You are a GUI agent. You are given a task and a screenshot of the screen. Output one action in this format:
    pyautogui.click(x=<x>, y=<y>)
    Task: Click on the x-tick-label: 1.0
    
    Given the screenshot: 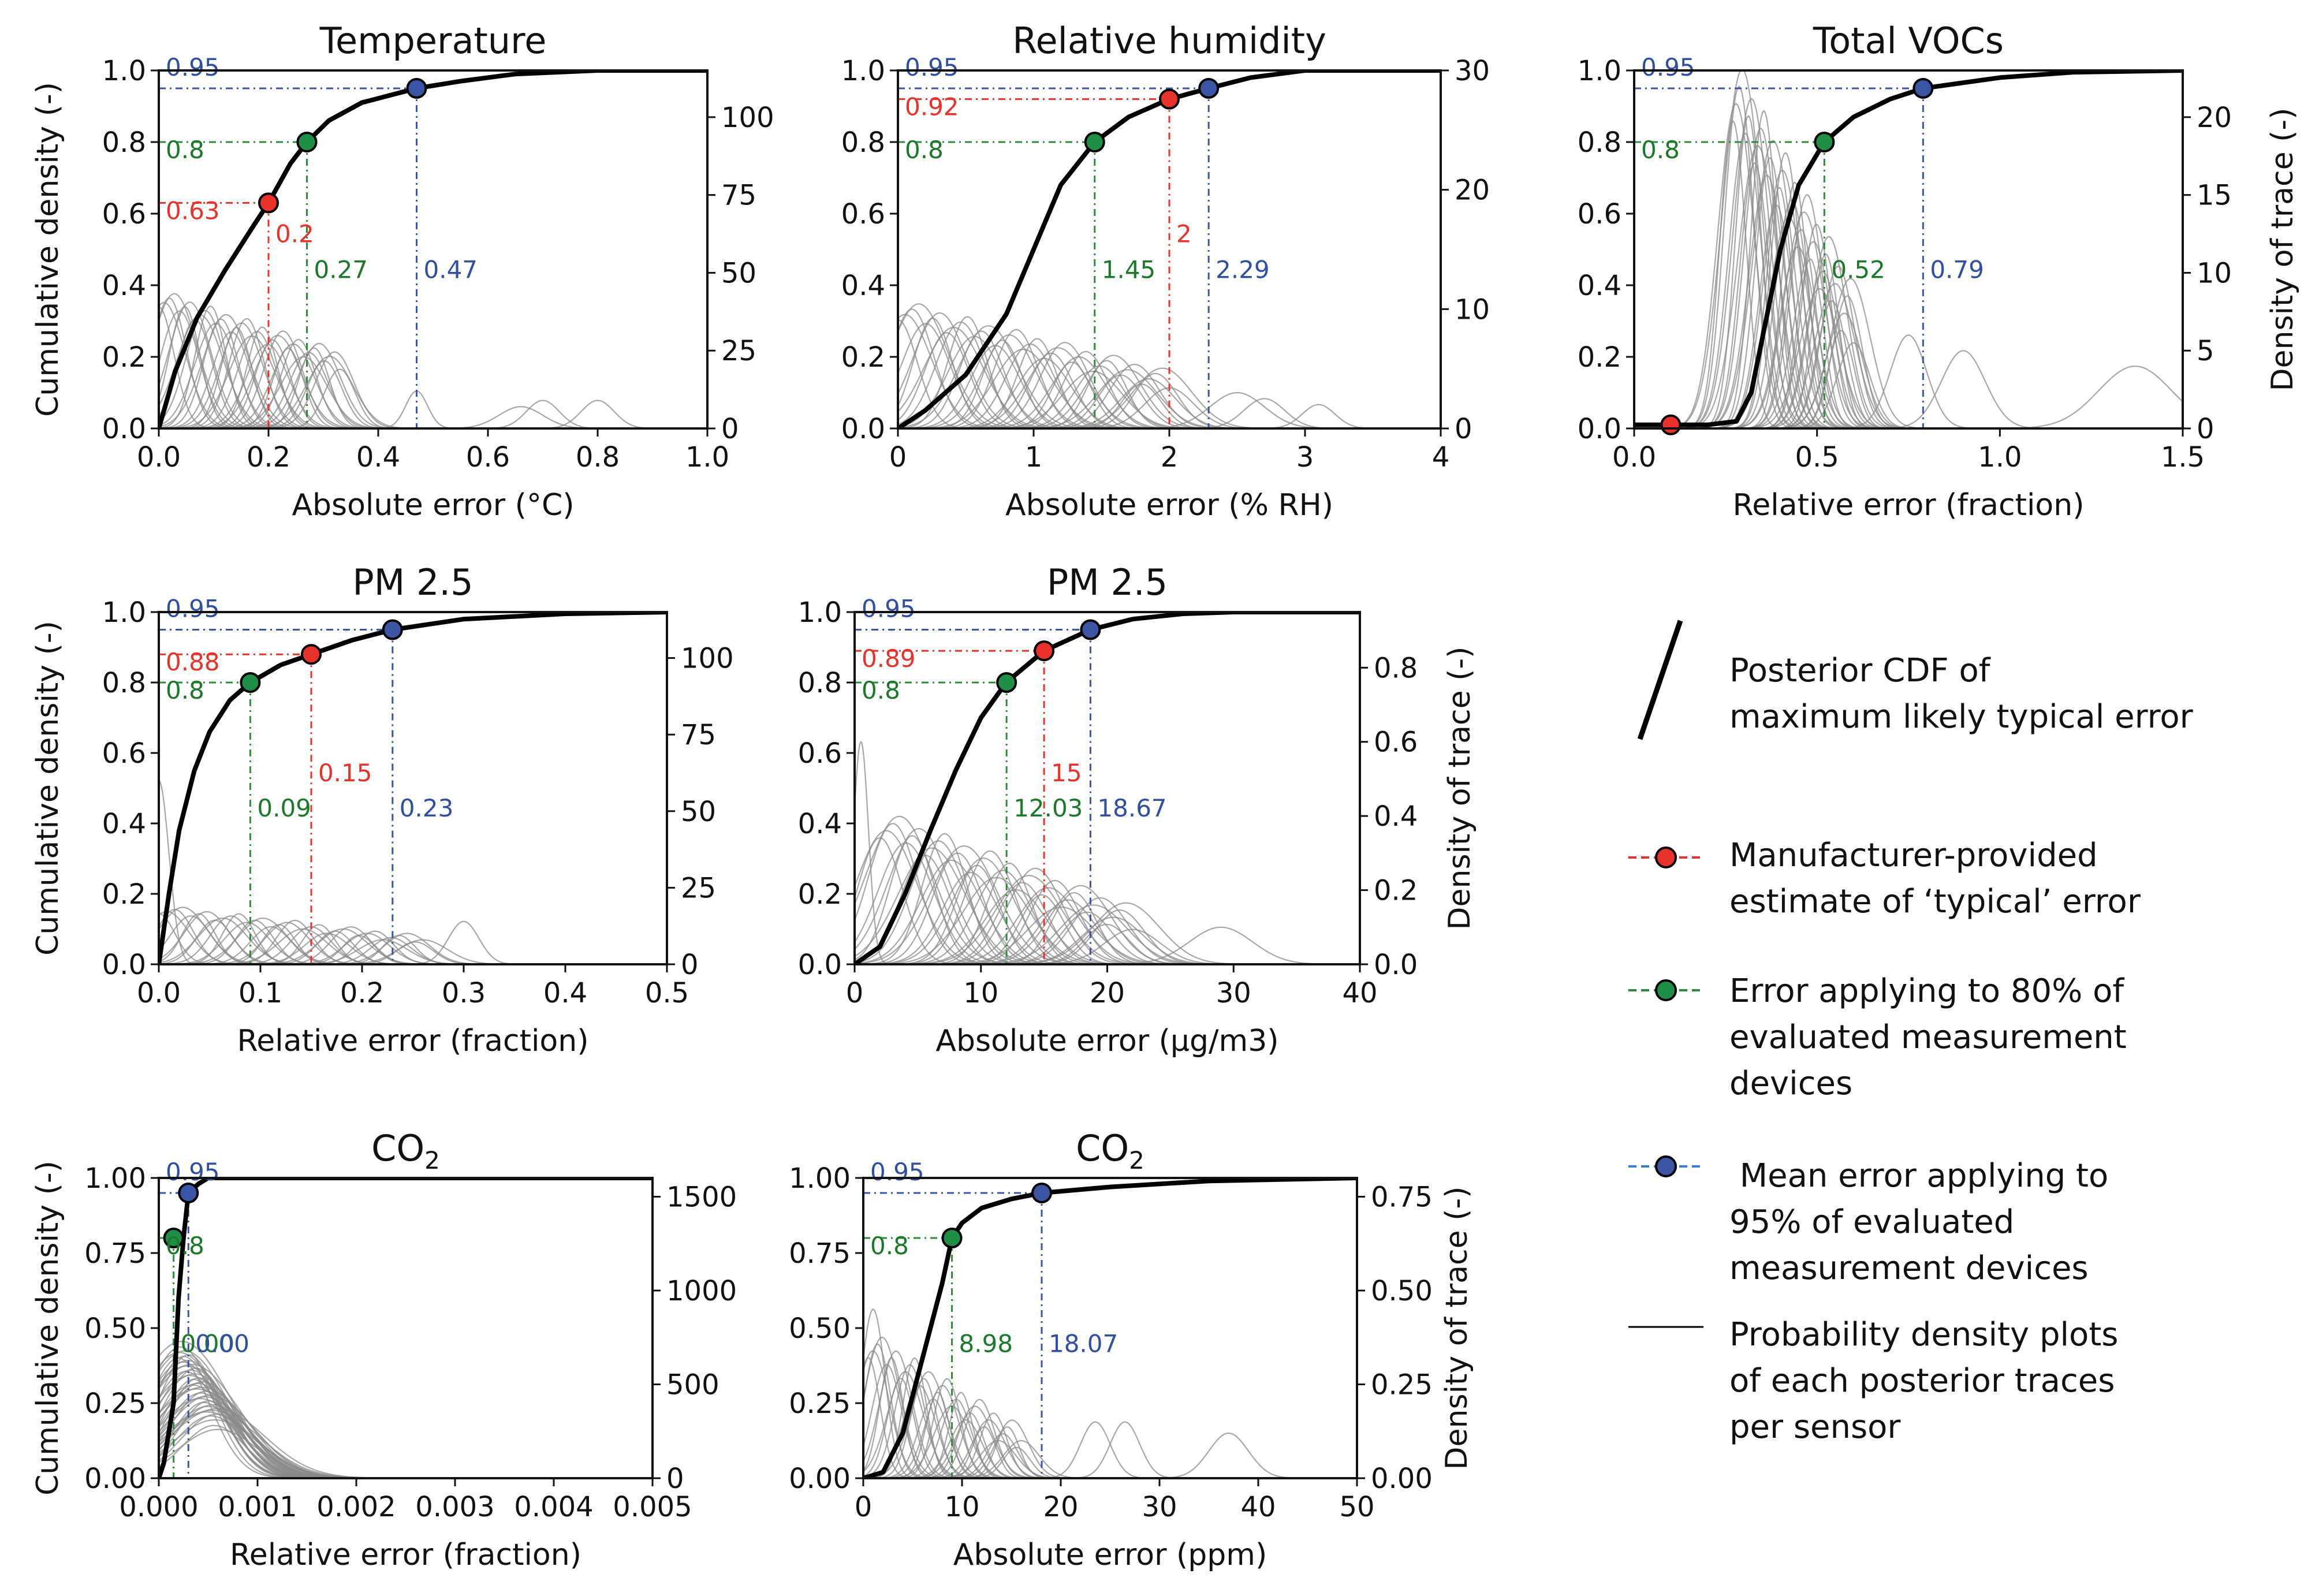 What is the action you would take?
    pyautogui.click(x=707, y=457)
    